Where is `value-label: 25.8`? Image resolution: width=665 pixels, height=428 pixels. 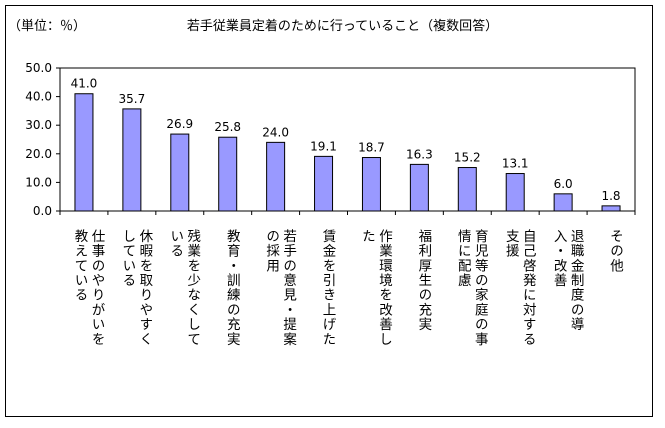 value-label: 25.8 is located at coordinates (227, 127).